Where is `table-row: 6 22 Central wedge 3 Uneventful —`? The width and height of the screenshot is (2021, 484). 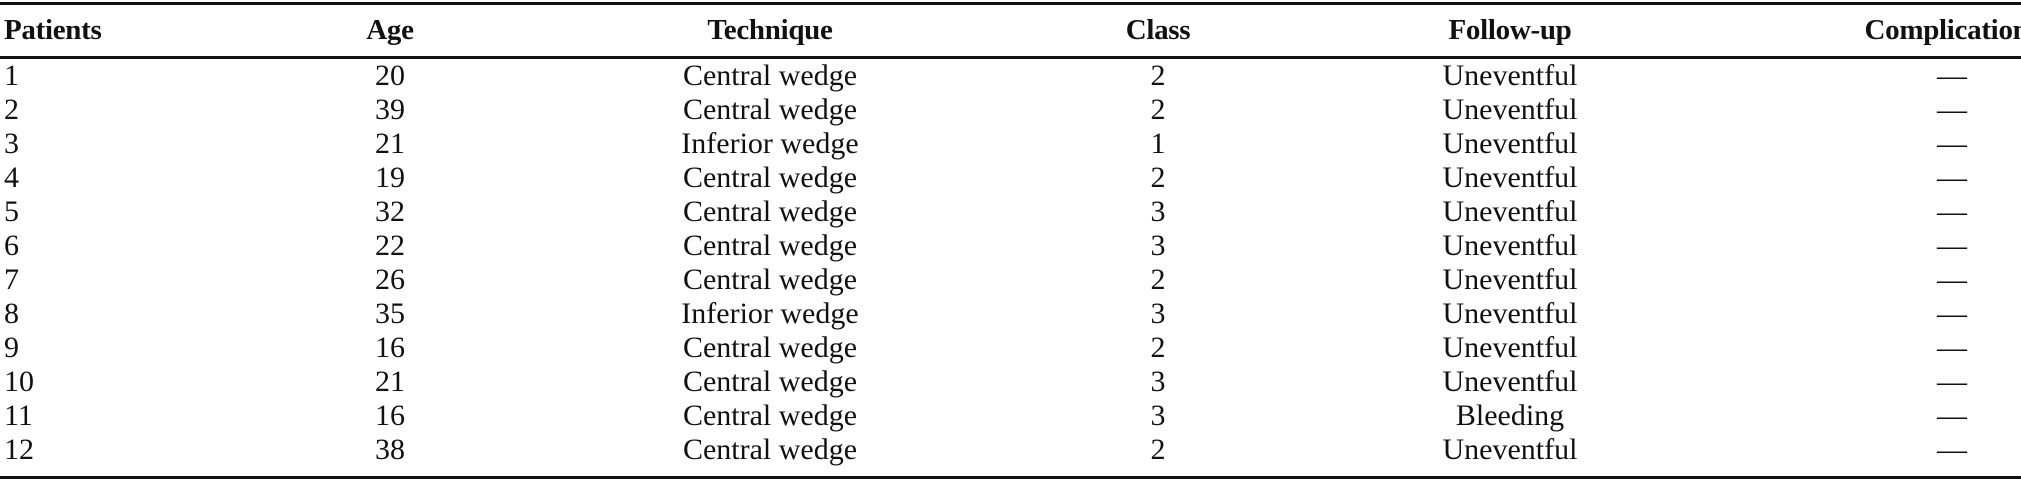 table-row: 6 22 Central wedge 3 Uneventful — is located at coordinates (1010, 246).